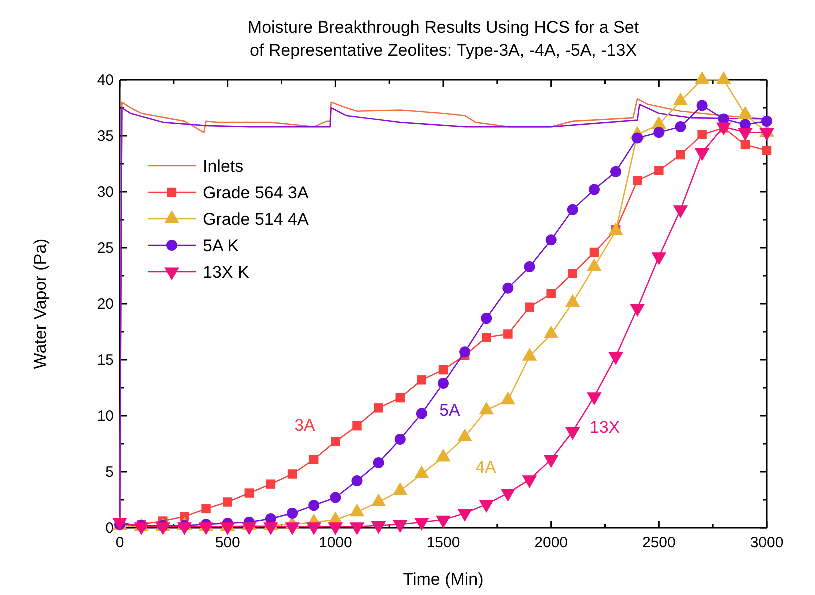  What do you see at coordinates (256, 219) in the screenshot?
I see `legend-label: Grade 514 4A` at bounding box center [256, 219].